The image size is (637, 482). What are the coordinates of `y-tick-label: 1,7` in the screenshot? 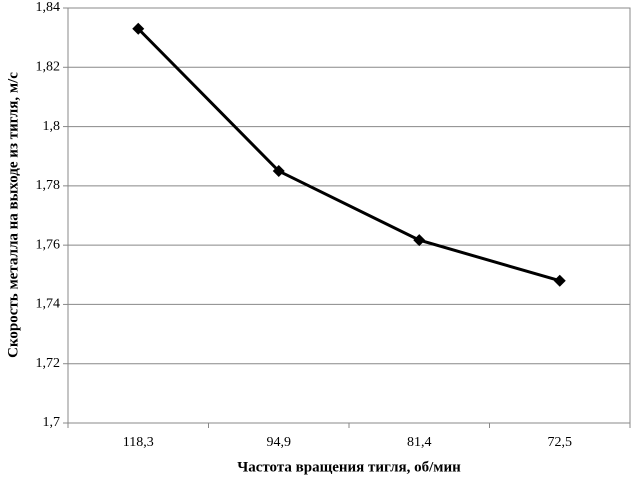 It's located at (52, 422).